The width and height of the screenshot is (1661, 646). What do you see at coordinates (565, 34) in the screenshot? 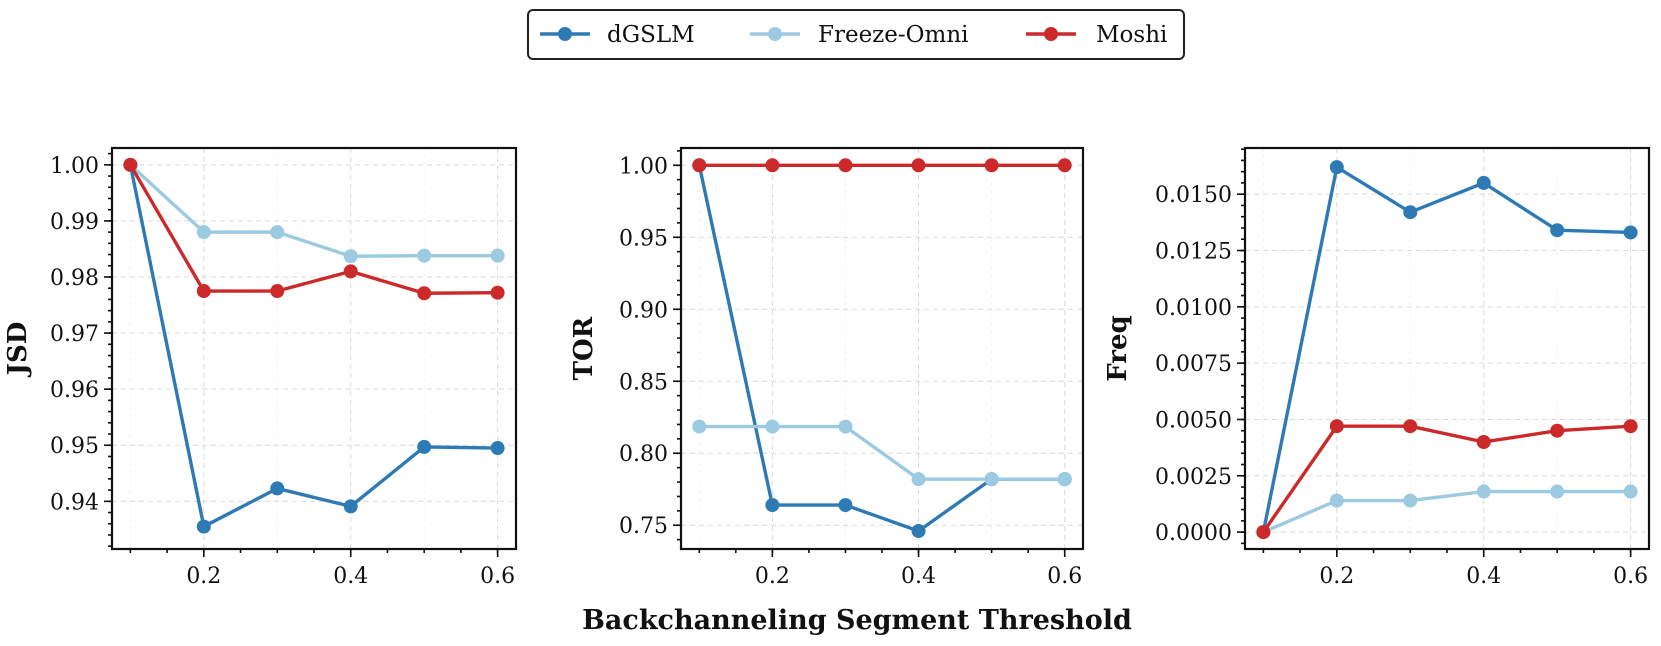
I see `legend-marker-dgslm` at bounding box center [565, 34].